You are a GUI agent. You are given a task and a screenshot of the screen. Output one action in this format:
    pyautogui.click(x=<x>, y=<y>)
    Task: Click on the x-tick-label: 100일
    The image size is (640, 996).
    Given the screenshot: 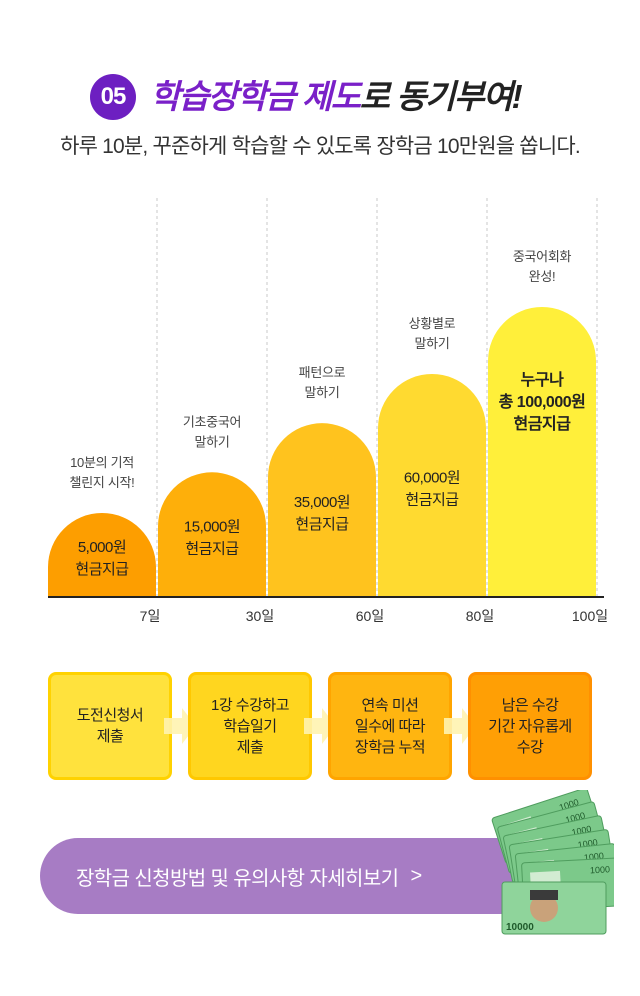 What is the action you would take?
    pyautogui.click(x=590, y=616)
    